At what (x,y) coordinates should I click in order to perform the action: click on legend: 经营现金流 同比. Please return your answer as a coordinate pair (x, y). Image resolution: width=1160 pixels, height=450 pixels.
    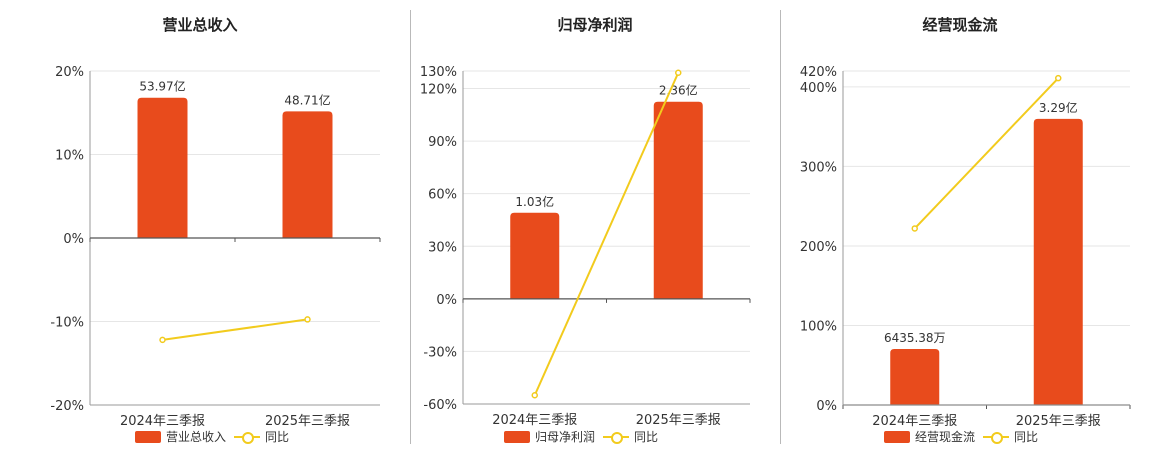
    Looking at the image, I should click on (961, 436).